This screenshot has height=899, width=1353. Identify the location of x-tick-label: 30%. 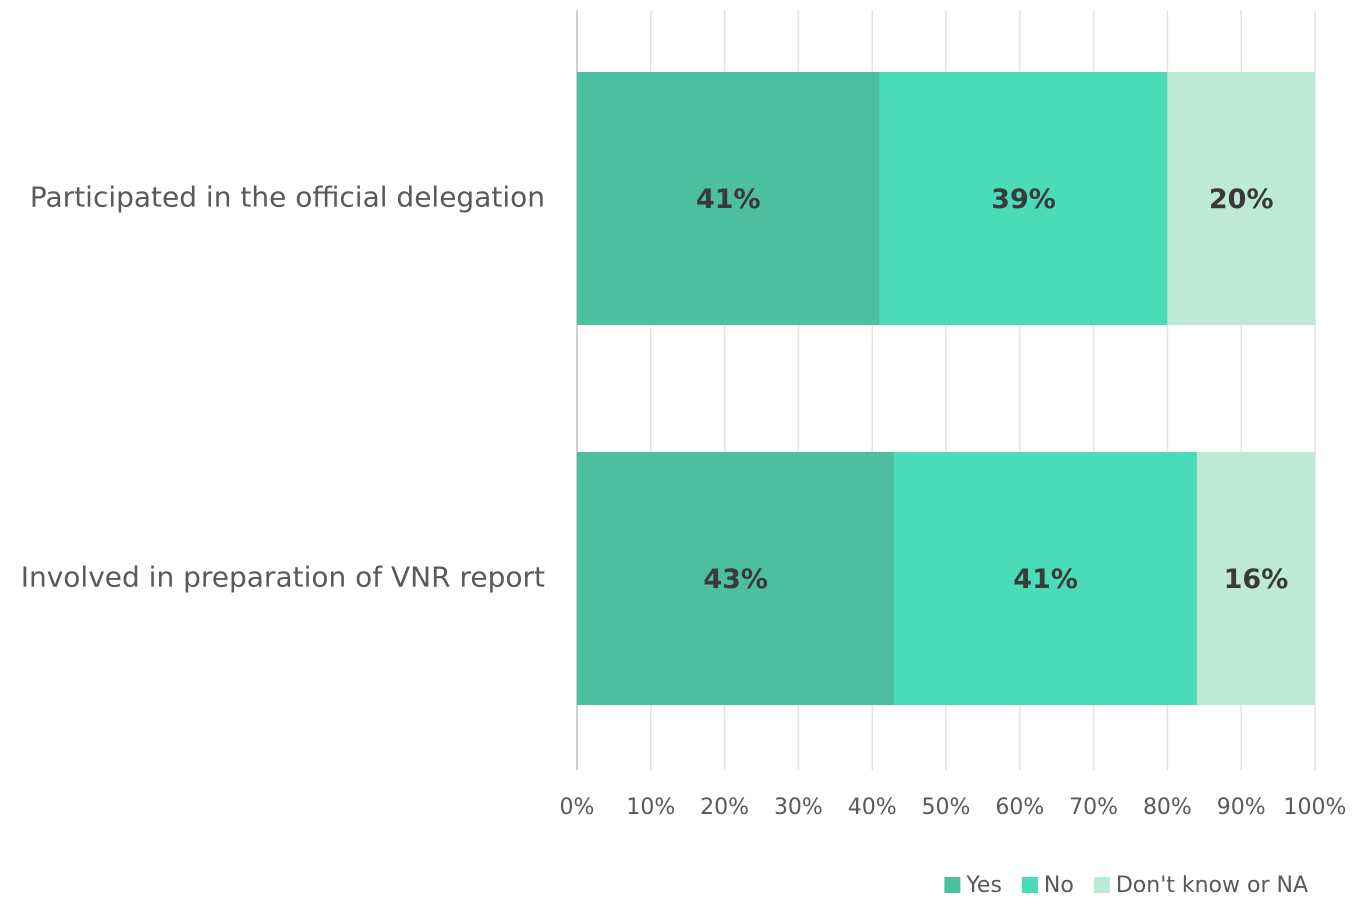
(798, 807).